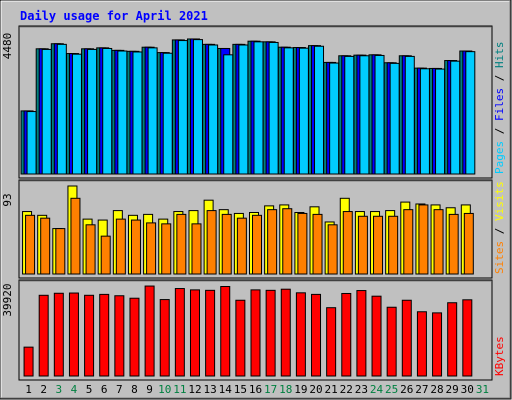 The image size is (512, 400). Describe the element at coordinates (89, 389) in the screenshot. I see `x-tick-label-5: 5` at that location.